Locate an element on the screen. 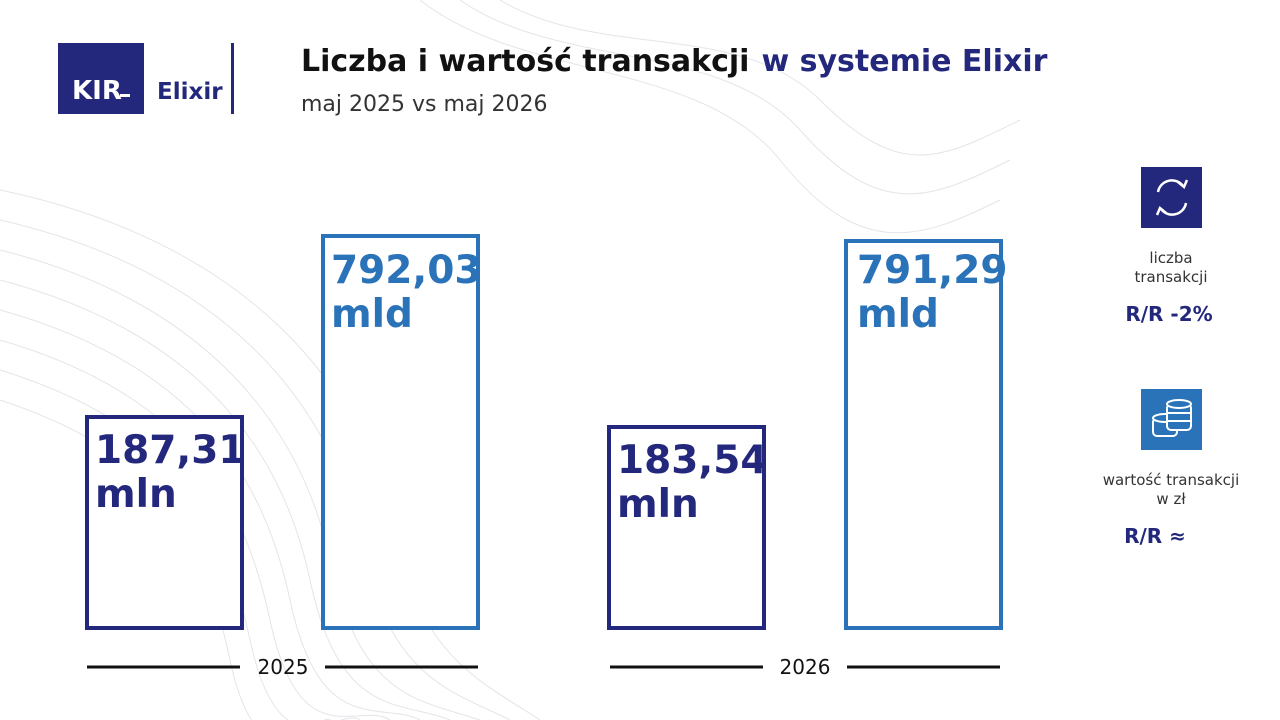  icon-box is located at coordinates (1171, 197).